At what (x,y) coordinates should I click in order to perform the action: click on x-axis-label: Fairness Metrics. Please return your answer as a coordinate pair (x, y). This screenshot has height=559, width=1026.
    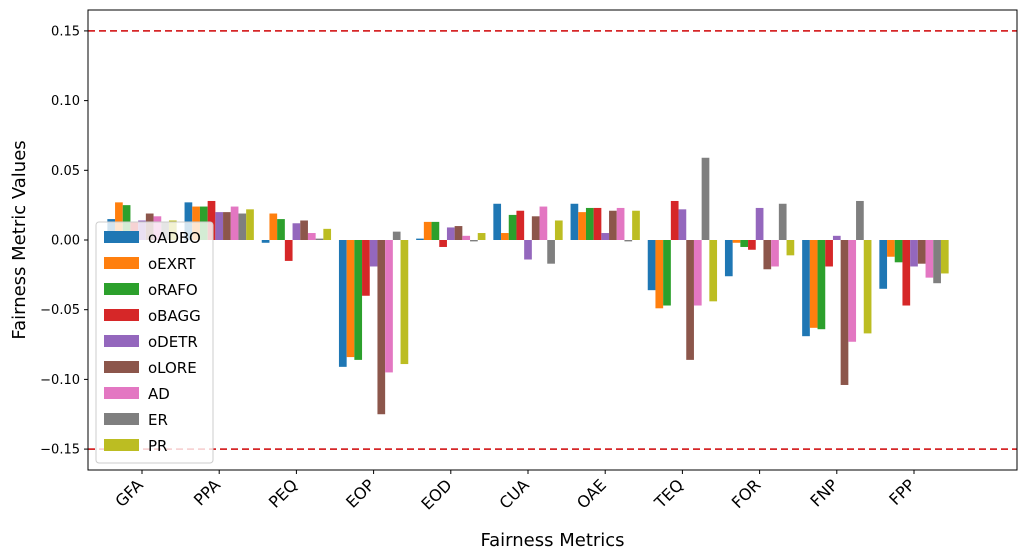
    Looking at the image, I should click on (552, 540).